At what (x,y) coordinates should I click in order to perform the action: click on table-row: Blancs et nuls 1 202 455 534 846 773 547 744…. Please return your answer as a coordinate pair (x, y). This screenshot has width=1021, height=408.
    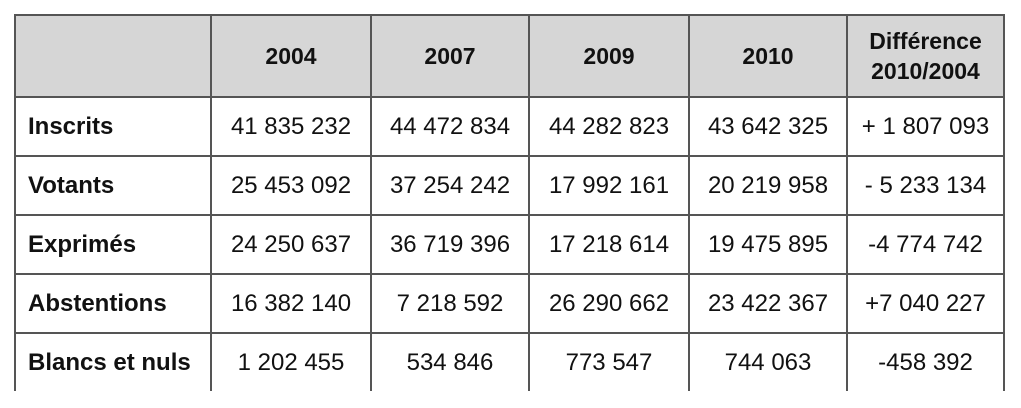
    Looking at the image, I should click on (509, 361).